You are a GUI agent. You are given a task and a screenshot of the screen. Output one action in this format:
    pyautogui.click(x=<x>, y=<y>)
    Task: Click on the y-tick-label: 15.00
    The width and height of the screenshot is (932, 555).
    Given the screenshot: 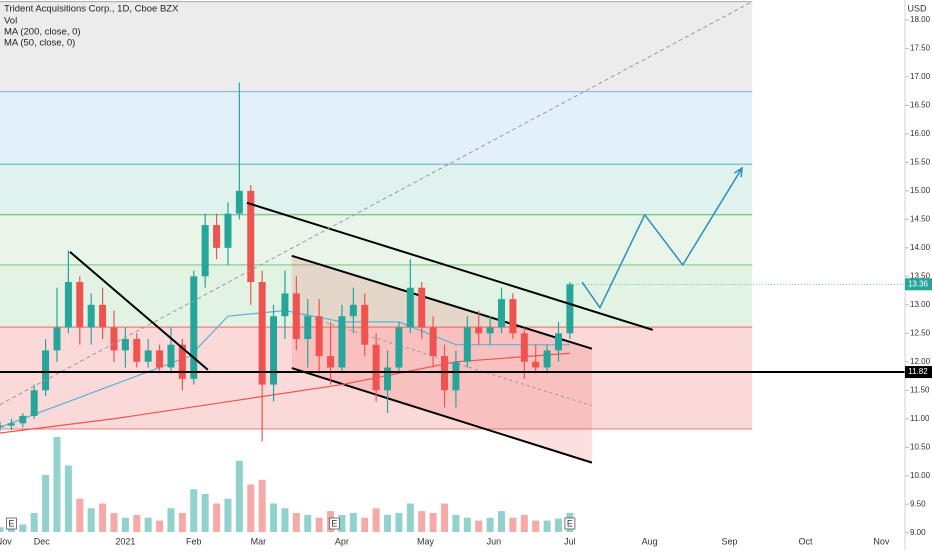 What is the action you would take?
    pyautogui.click(x=920, y=190)
    